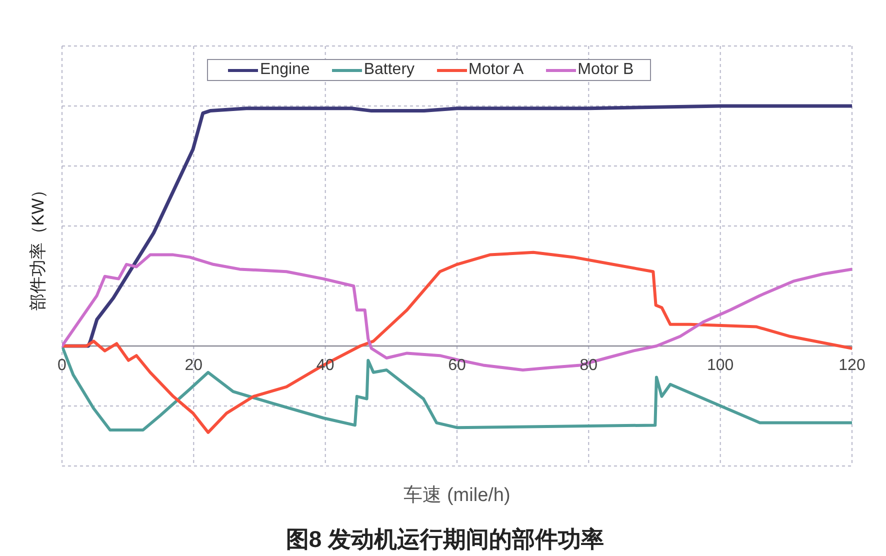 The width and height of the screenshot is (886, 556). What do you see at coordinates (496, 70) in the screenshot?
I see `legend-label: Motor A` at bounding box center [496, 70].